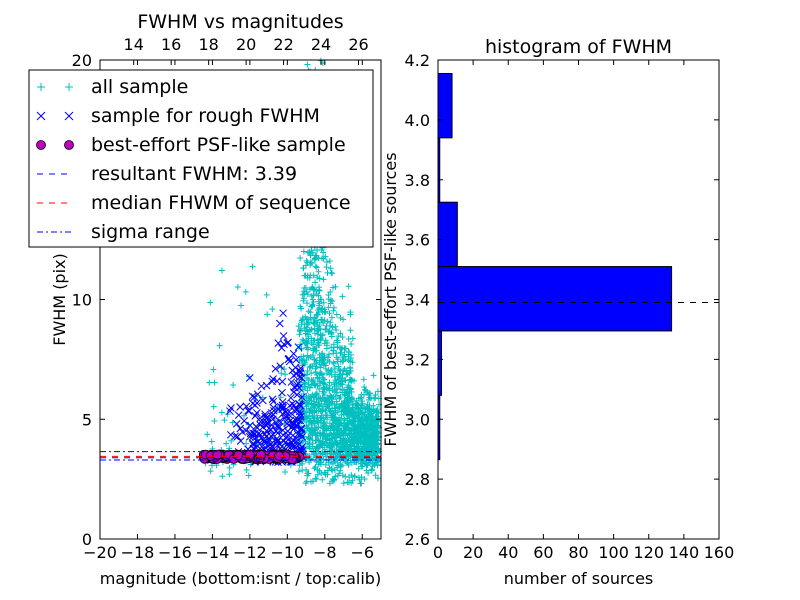 Image resolution: width=800 pixels, height=600 pixels. Describe the element at coordinates (417, 240) in the screenshot. I see `y-tick-label: 3.6` at that location.